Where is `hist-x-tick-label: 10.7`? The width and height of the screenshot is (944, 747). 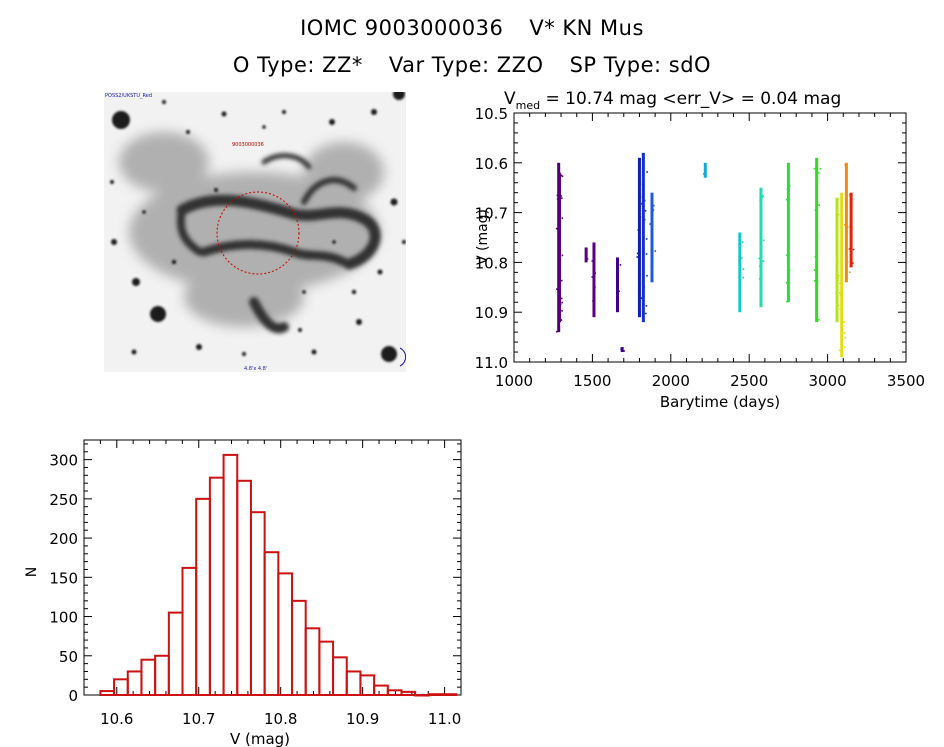 hist-x-tick-label: 10.7 is located at coordinates (198, 719).